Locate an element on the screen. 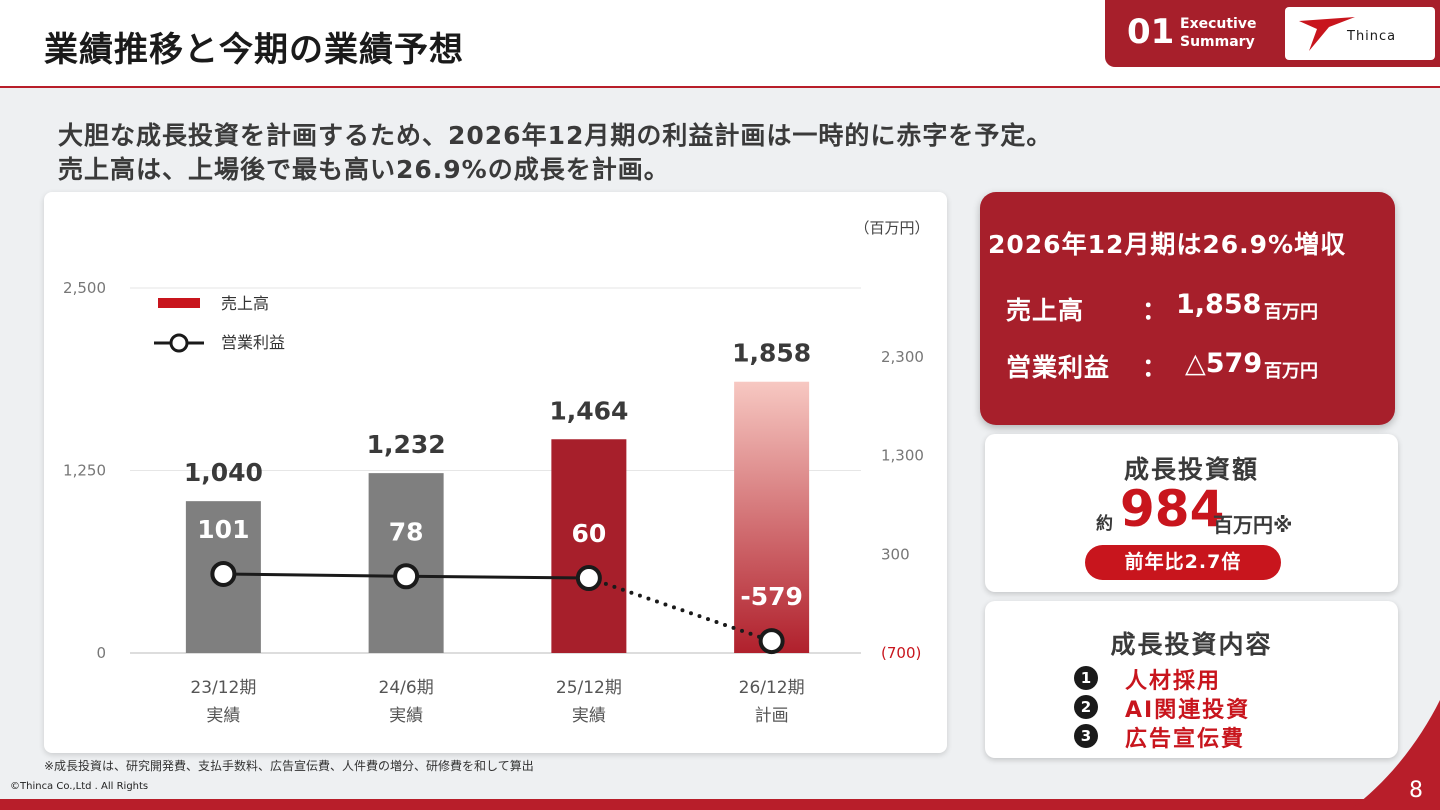 This screenshot has height=810, width=1440. item-label-hiring: 人材採用 is located at coordinates (1173, 681).